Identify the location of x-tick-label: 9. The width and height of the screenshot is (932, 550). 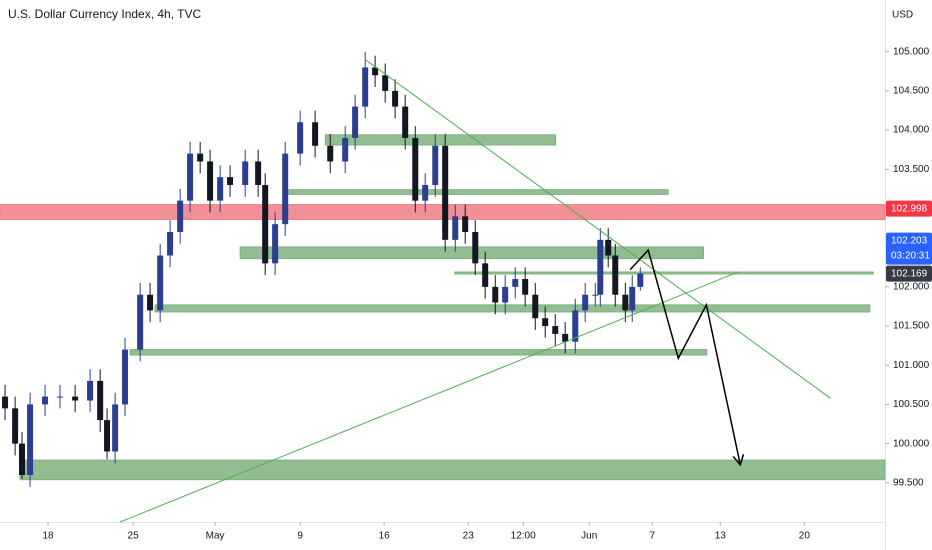
(300, 536).